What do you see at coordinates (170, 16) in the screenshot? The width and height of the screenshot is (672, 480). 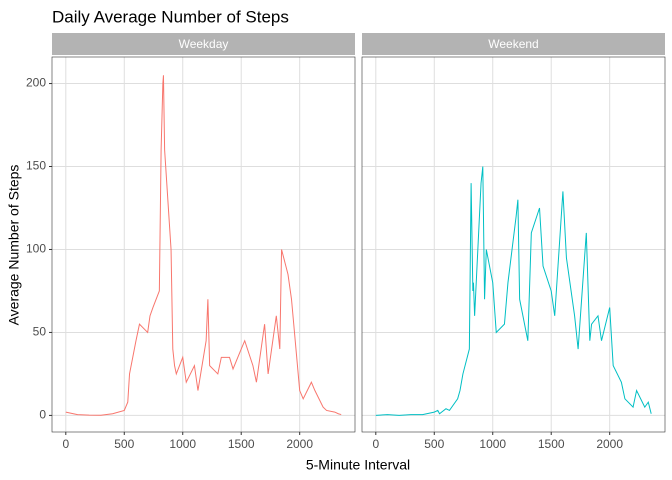 I see `chart-title: Daily Average Number of Steps` at bounding box center [170, 16].